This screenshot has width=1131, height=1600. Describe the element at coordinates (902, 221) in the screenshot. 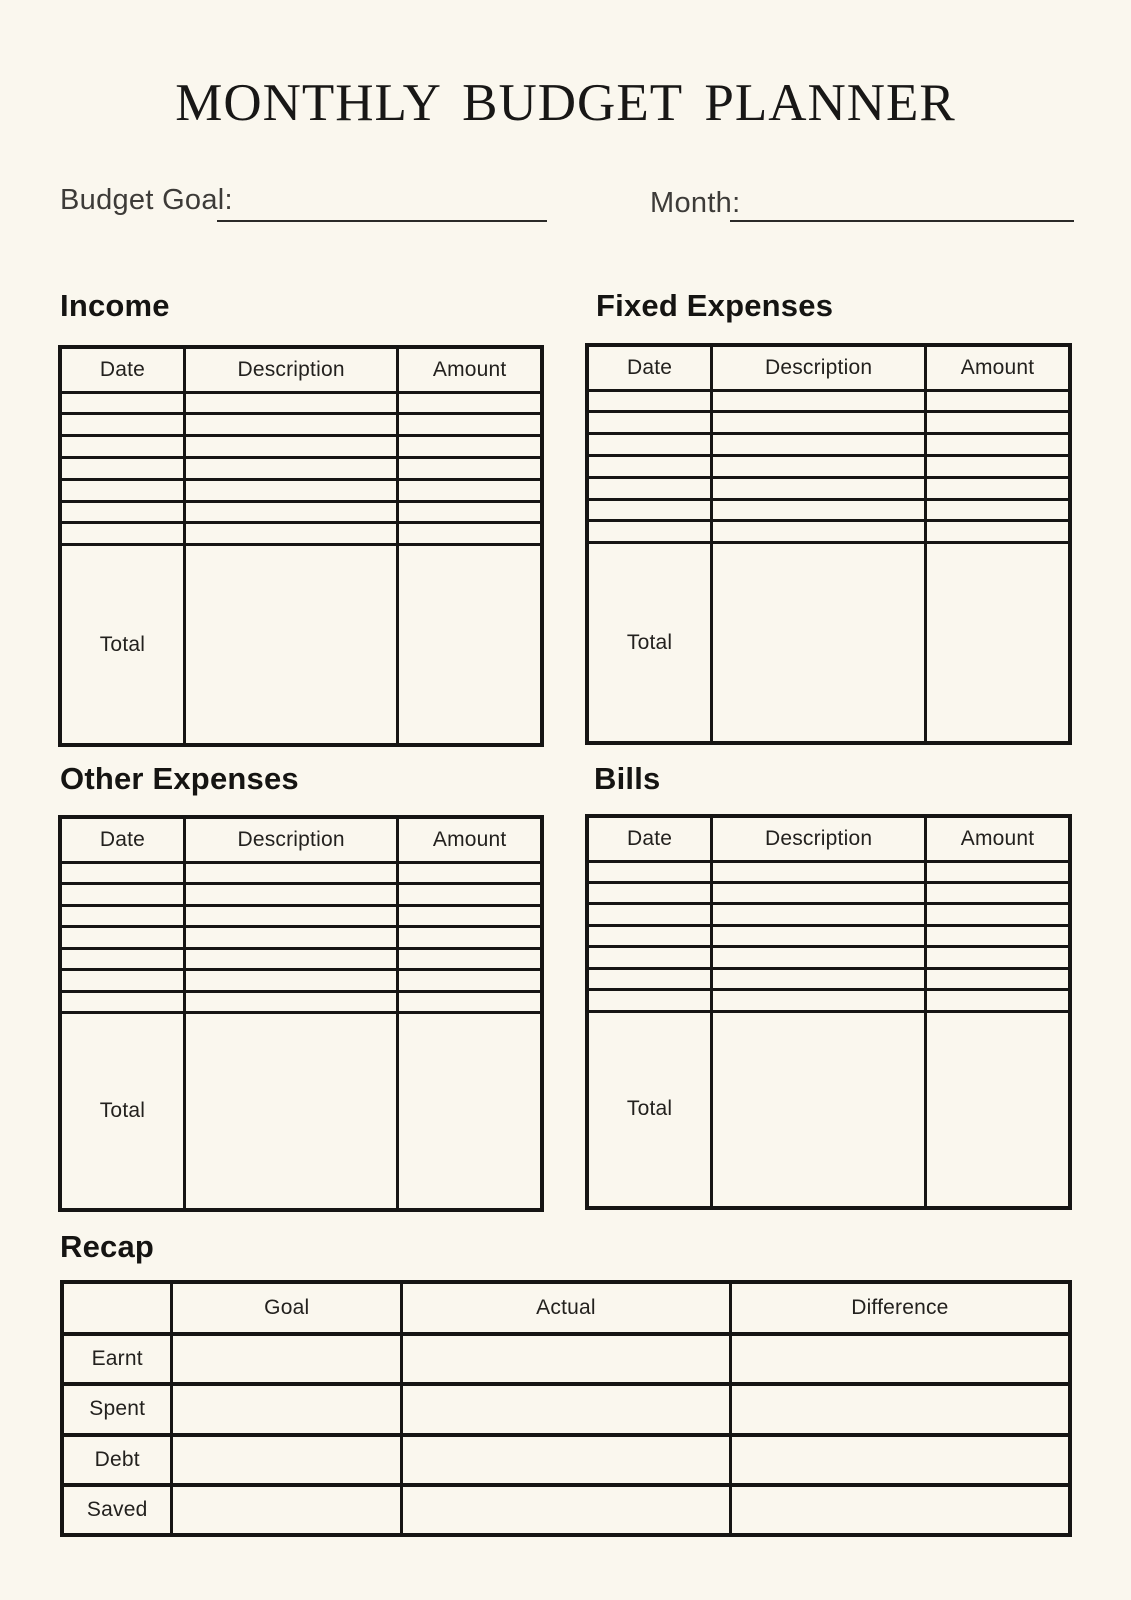

I see `month-input-line` at that location.